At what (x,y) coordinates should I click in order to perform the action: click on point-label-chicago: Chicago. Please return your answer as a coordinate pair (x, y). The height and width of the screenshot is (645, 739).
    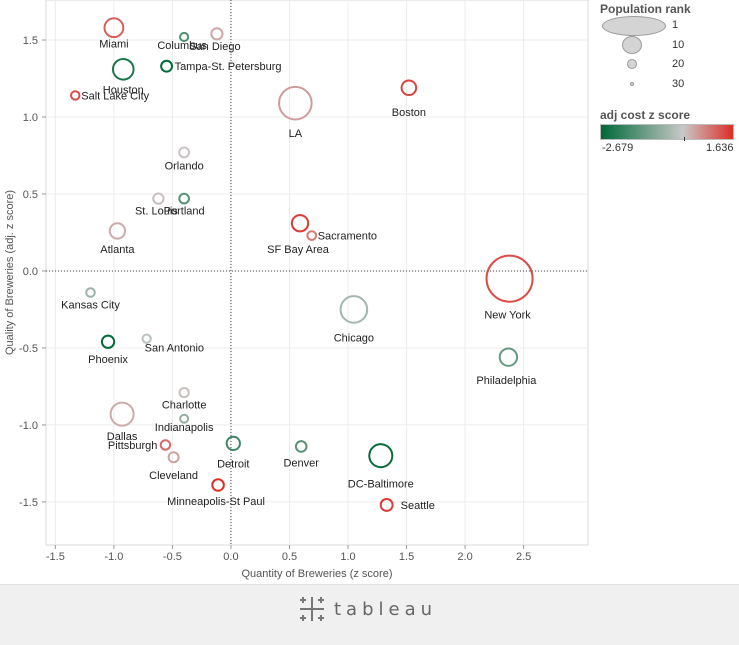
    Looking at the image, I should click on (354, 338).